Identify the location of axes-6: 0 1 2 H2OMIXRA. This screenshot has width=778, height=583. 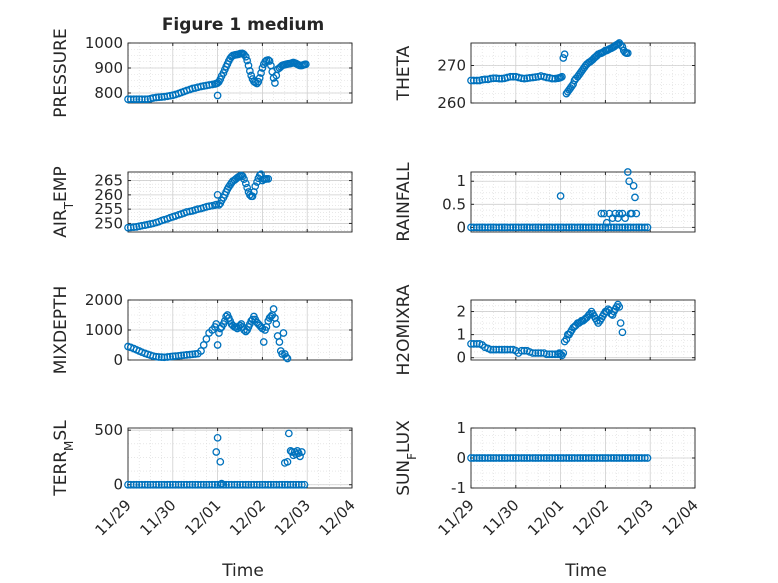
(545, 330).